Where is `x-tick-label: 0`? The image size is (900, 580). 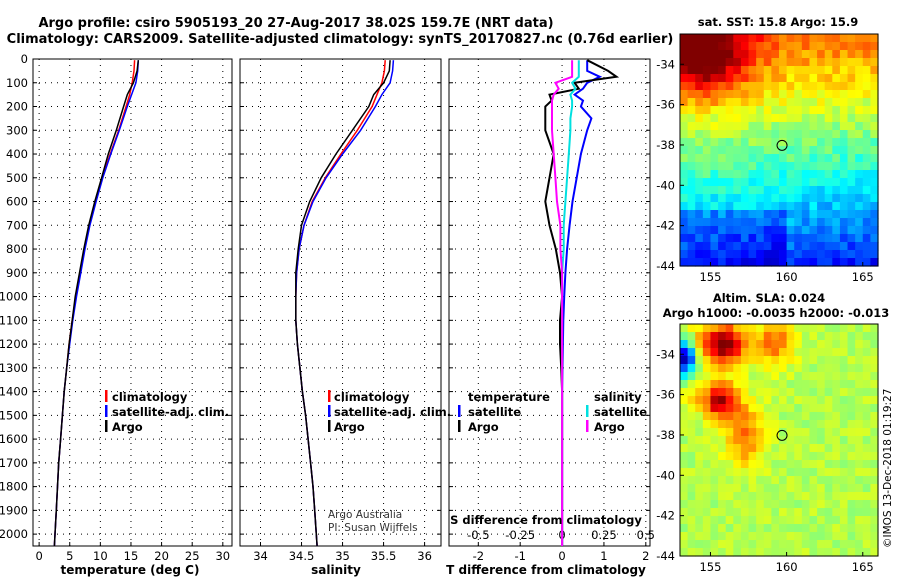
x-tick-label: 0 is located at coordinates (561, 556).